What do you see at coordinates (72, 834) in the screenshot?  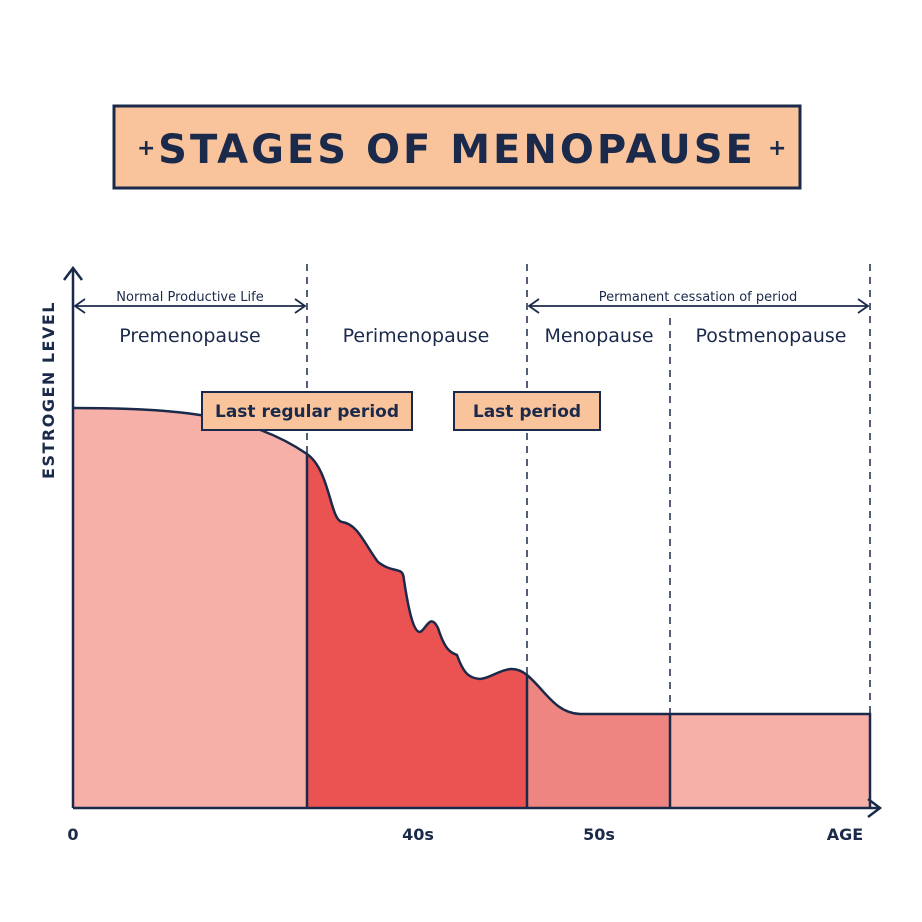 I see `x-tick-0: 0` at bounding box center [72, 834].